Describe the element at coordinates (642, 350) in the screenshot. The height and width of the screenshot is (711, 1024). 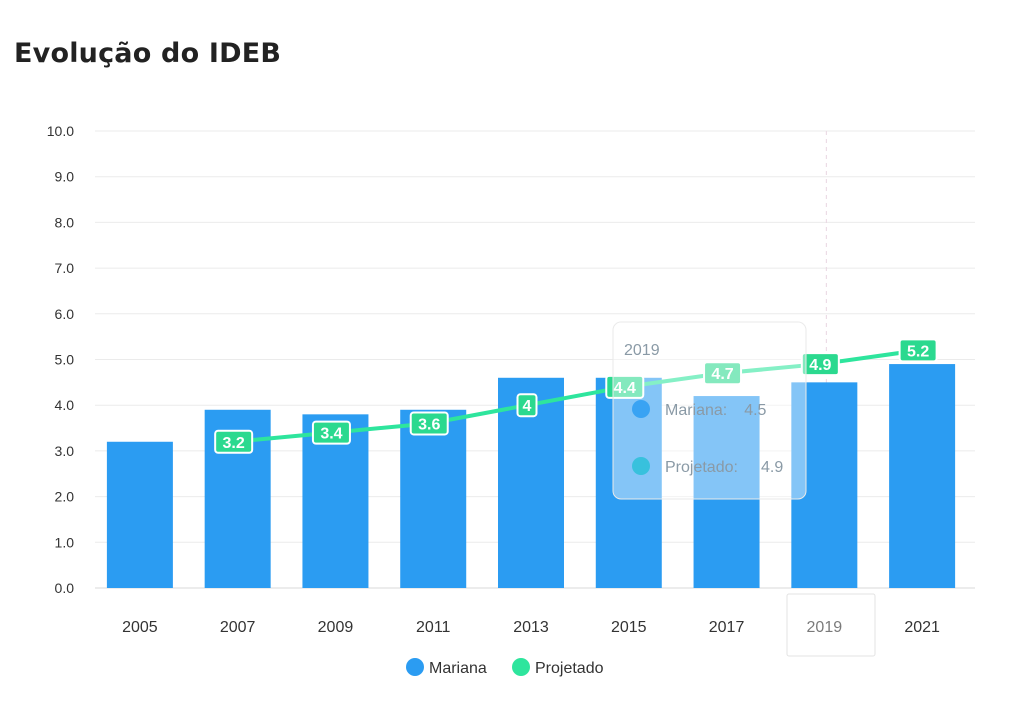
I see `tooltip-title: 2019` at that location.